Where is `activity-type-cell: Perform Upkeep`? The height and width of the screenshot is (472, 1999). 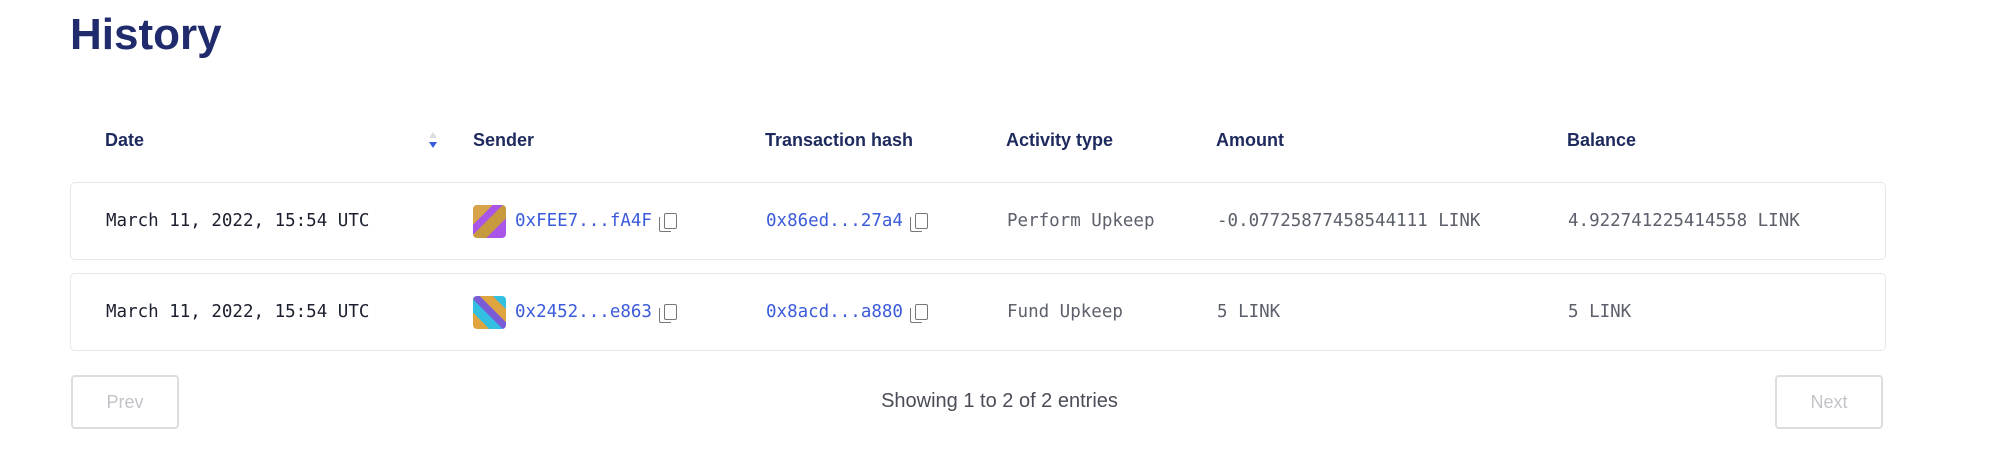 activity-type-cell: Perform Upkeep is located at coordinates (1081, 221).